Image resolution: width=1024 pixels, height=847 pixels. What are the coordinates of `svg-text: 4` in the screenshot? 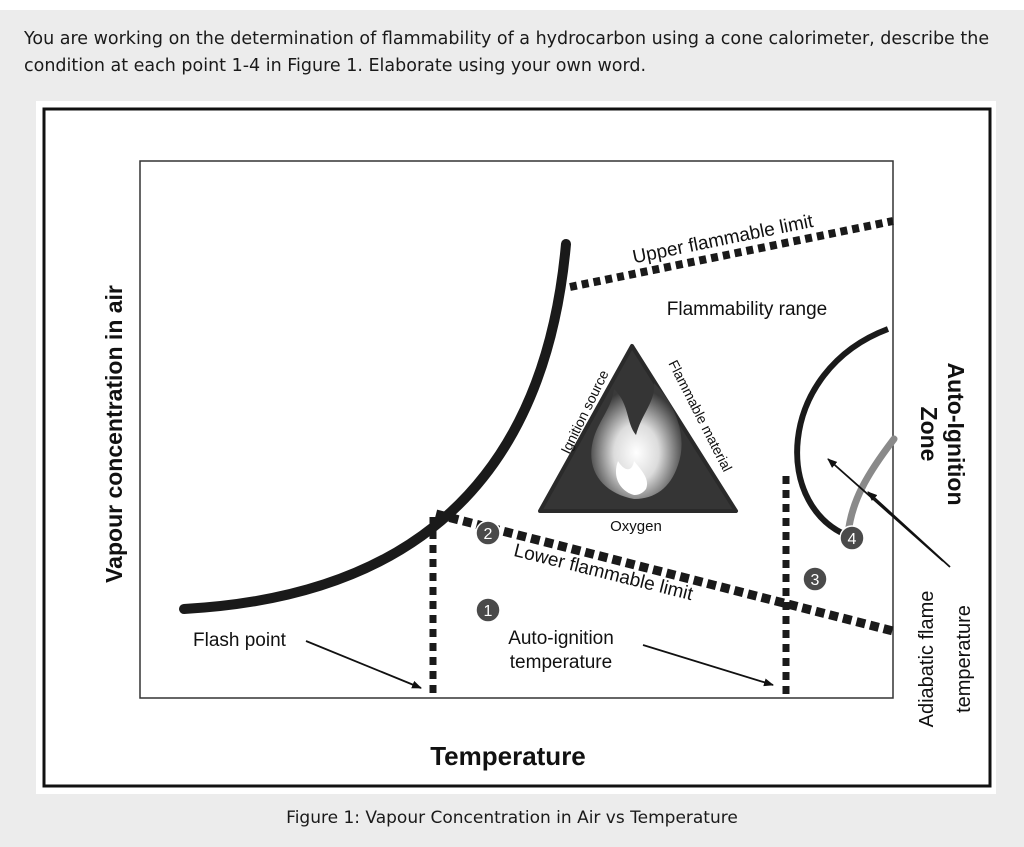 It's located at (852, 539).